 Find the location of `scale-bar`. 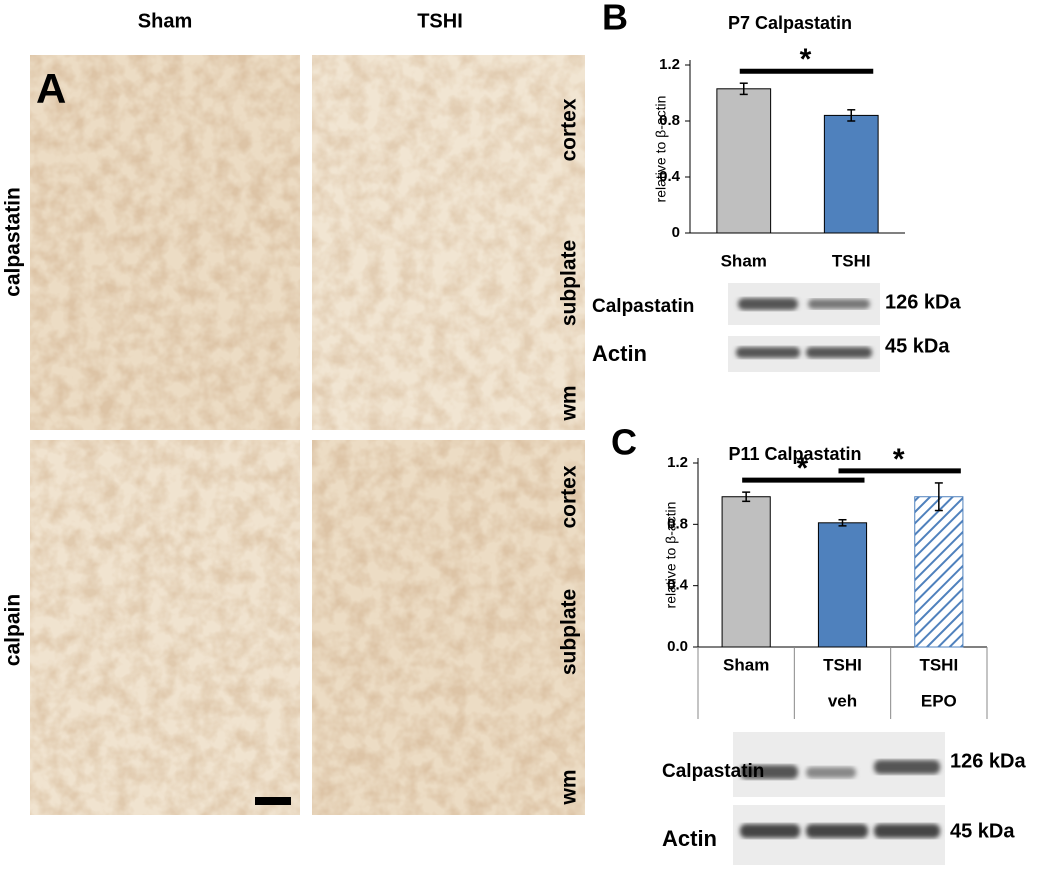

scale-bar is located at coordinates (273, 801).